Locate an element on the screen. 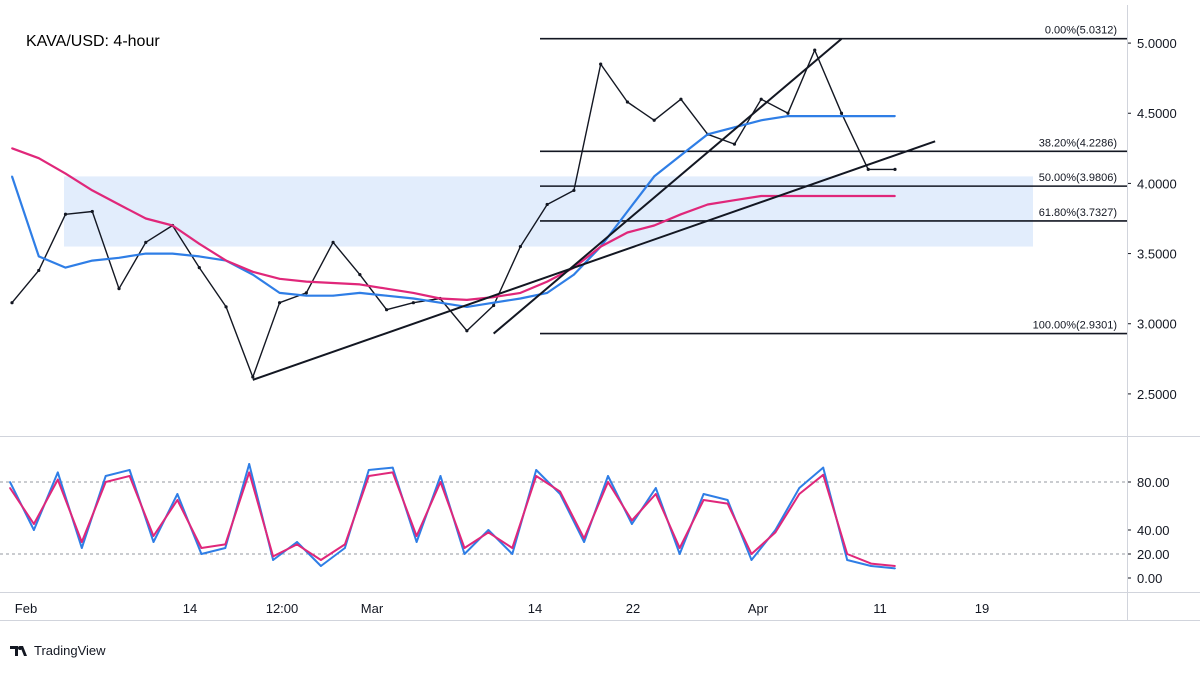 The height and width of the screenshot is (675, 1200). brand-name: TradingView is located at coordinates (70, 650).